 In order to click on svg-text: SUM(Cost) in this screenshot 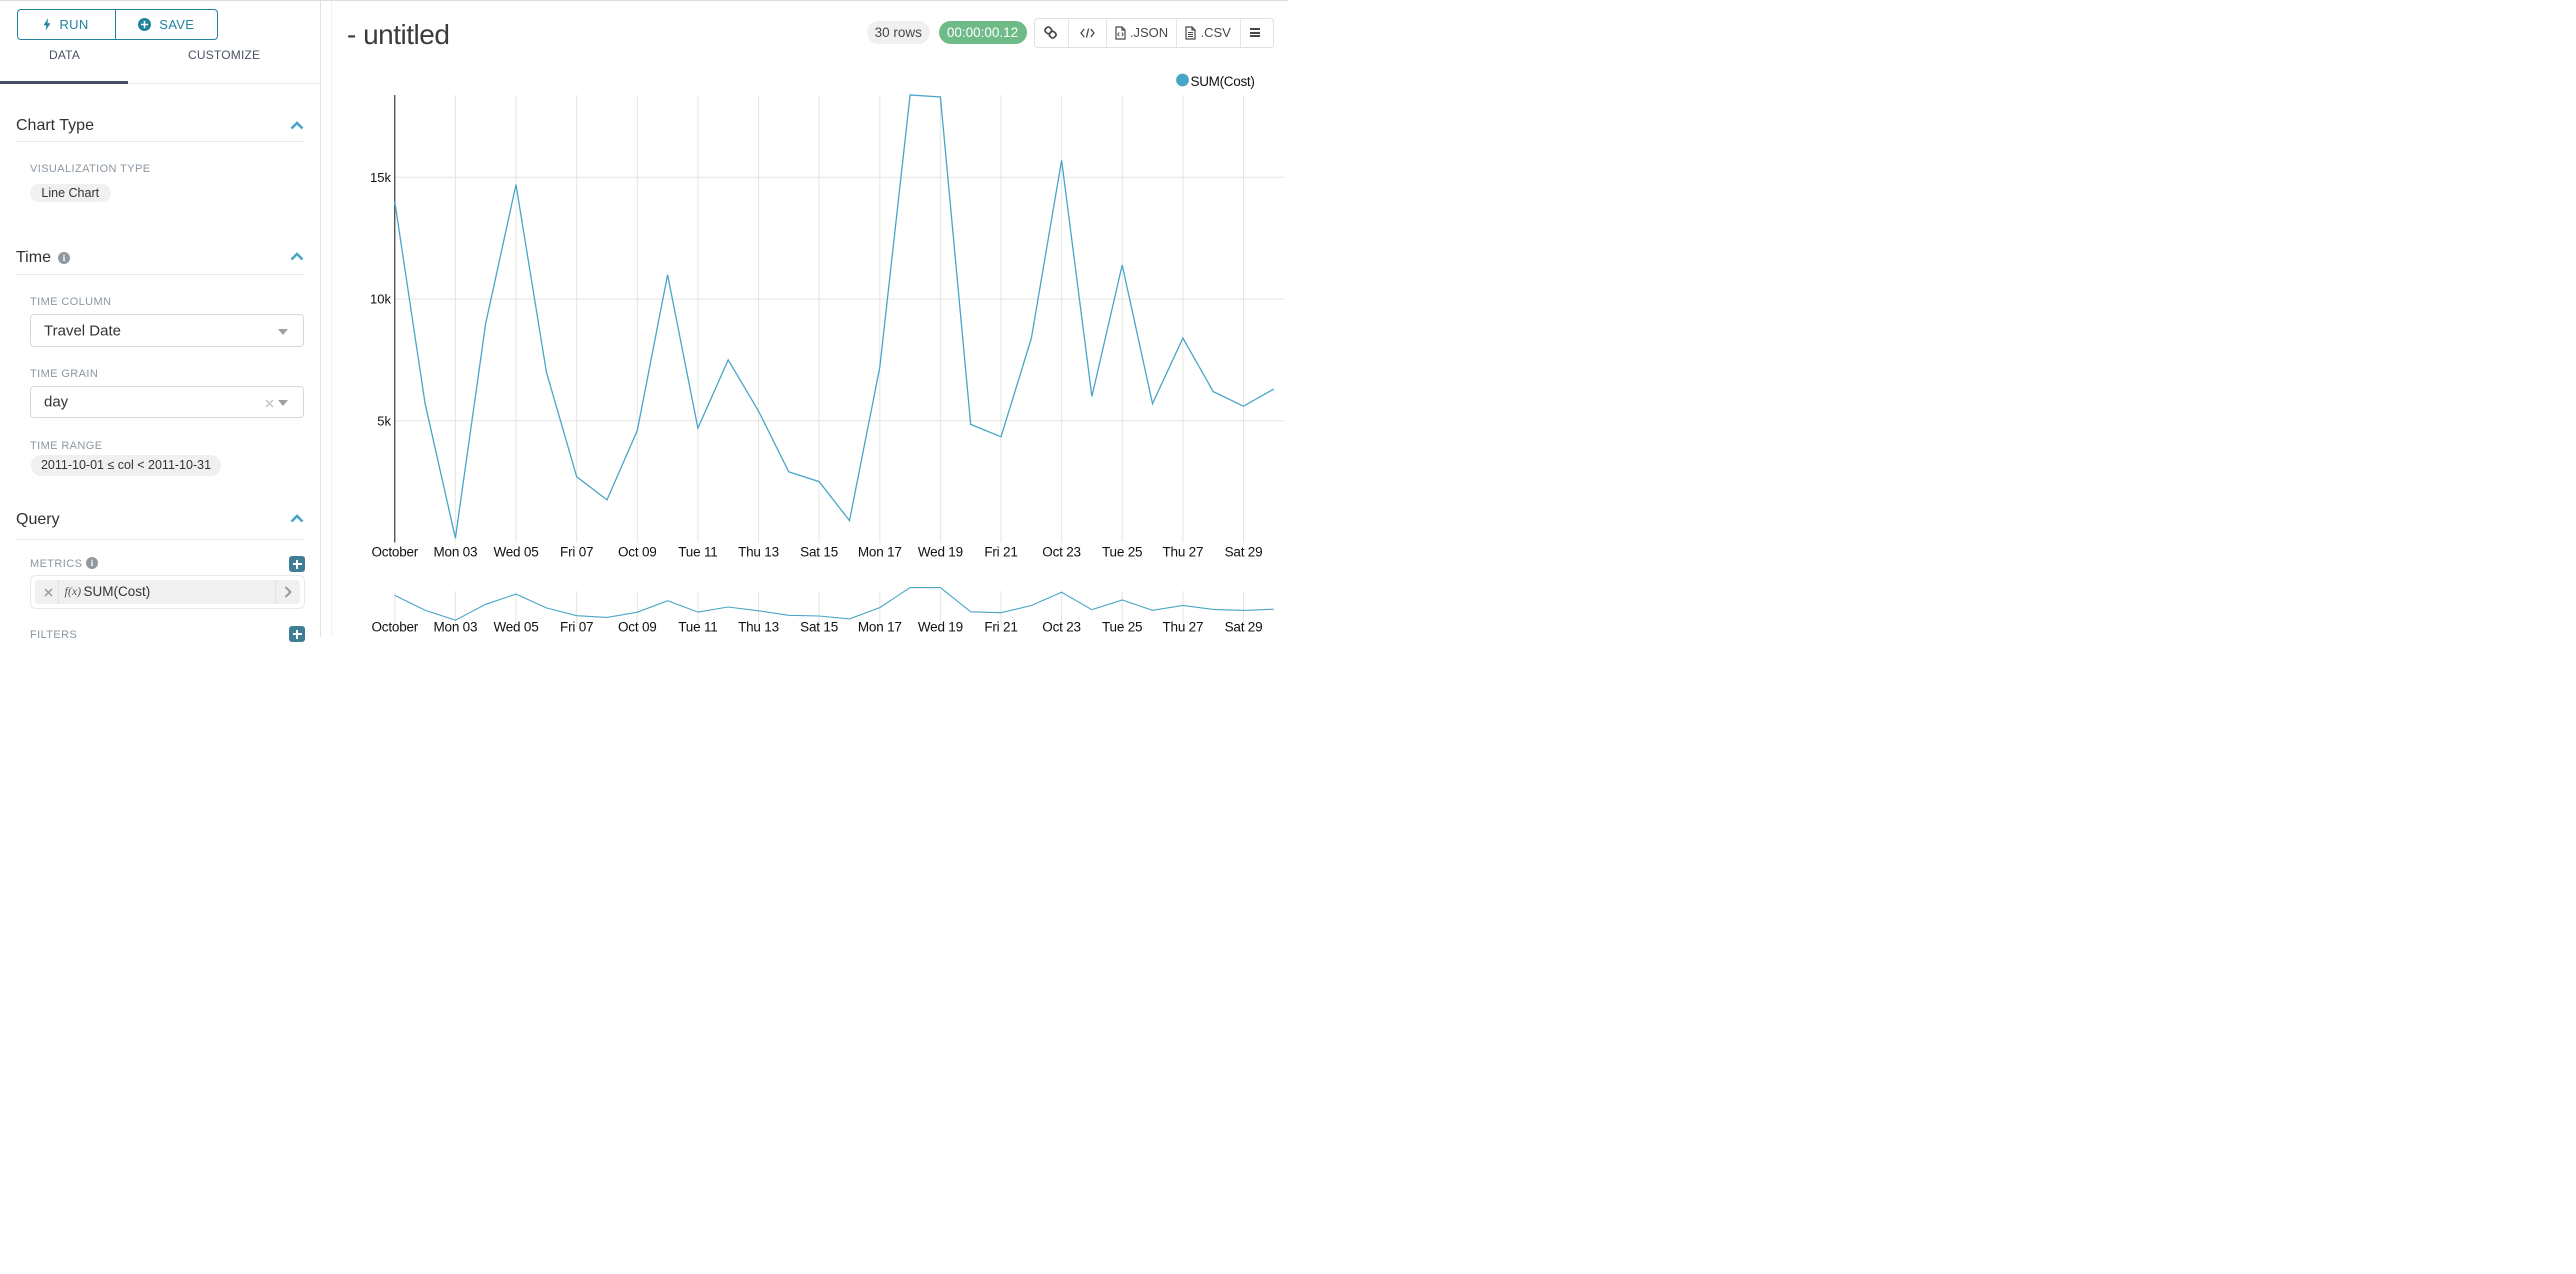, I will do `click(1223, 81)`.